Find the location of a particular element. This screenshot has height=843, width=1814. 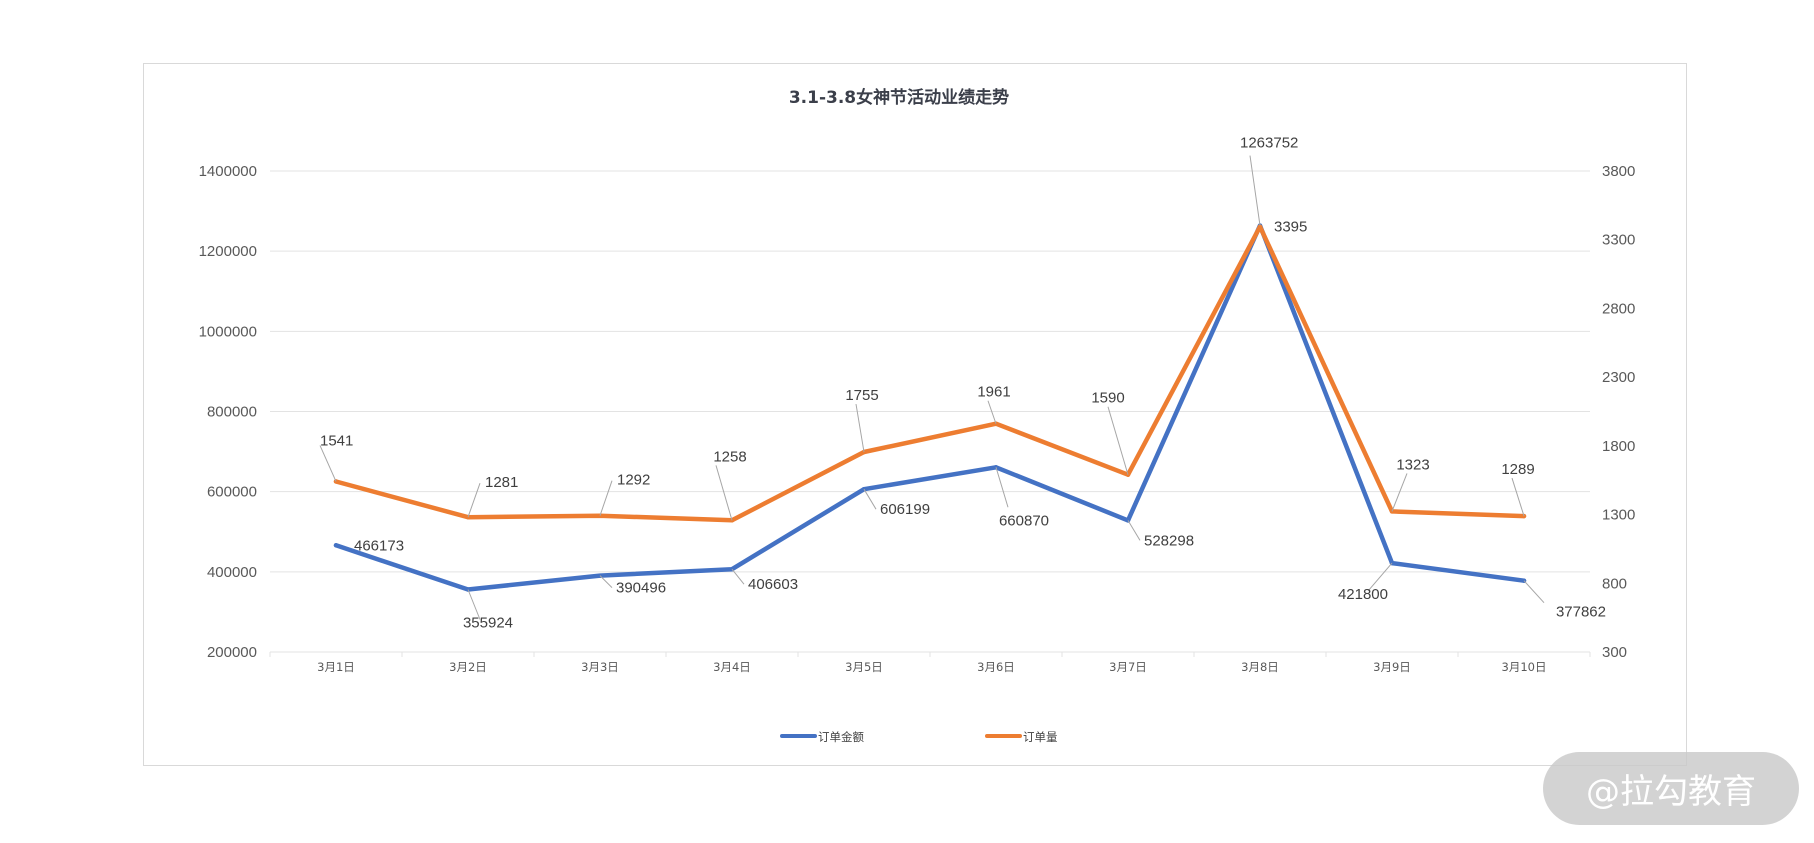

legend-label: 订单量 is located at coordinates (1040, 737).